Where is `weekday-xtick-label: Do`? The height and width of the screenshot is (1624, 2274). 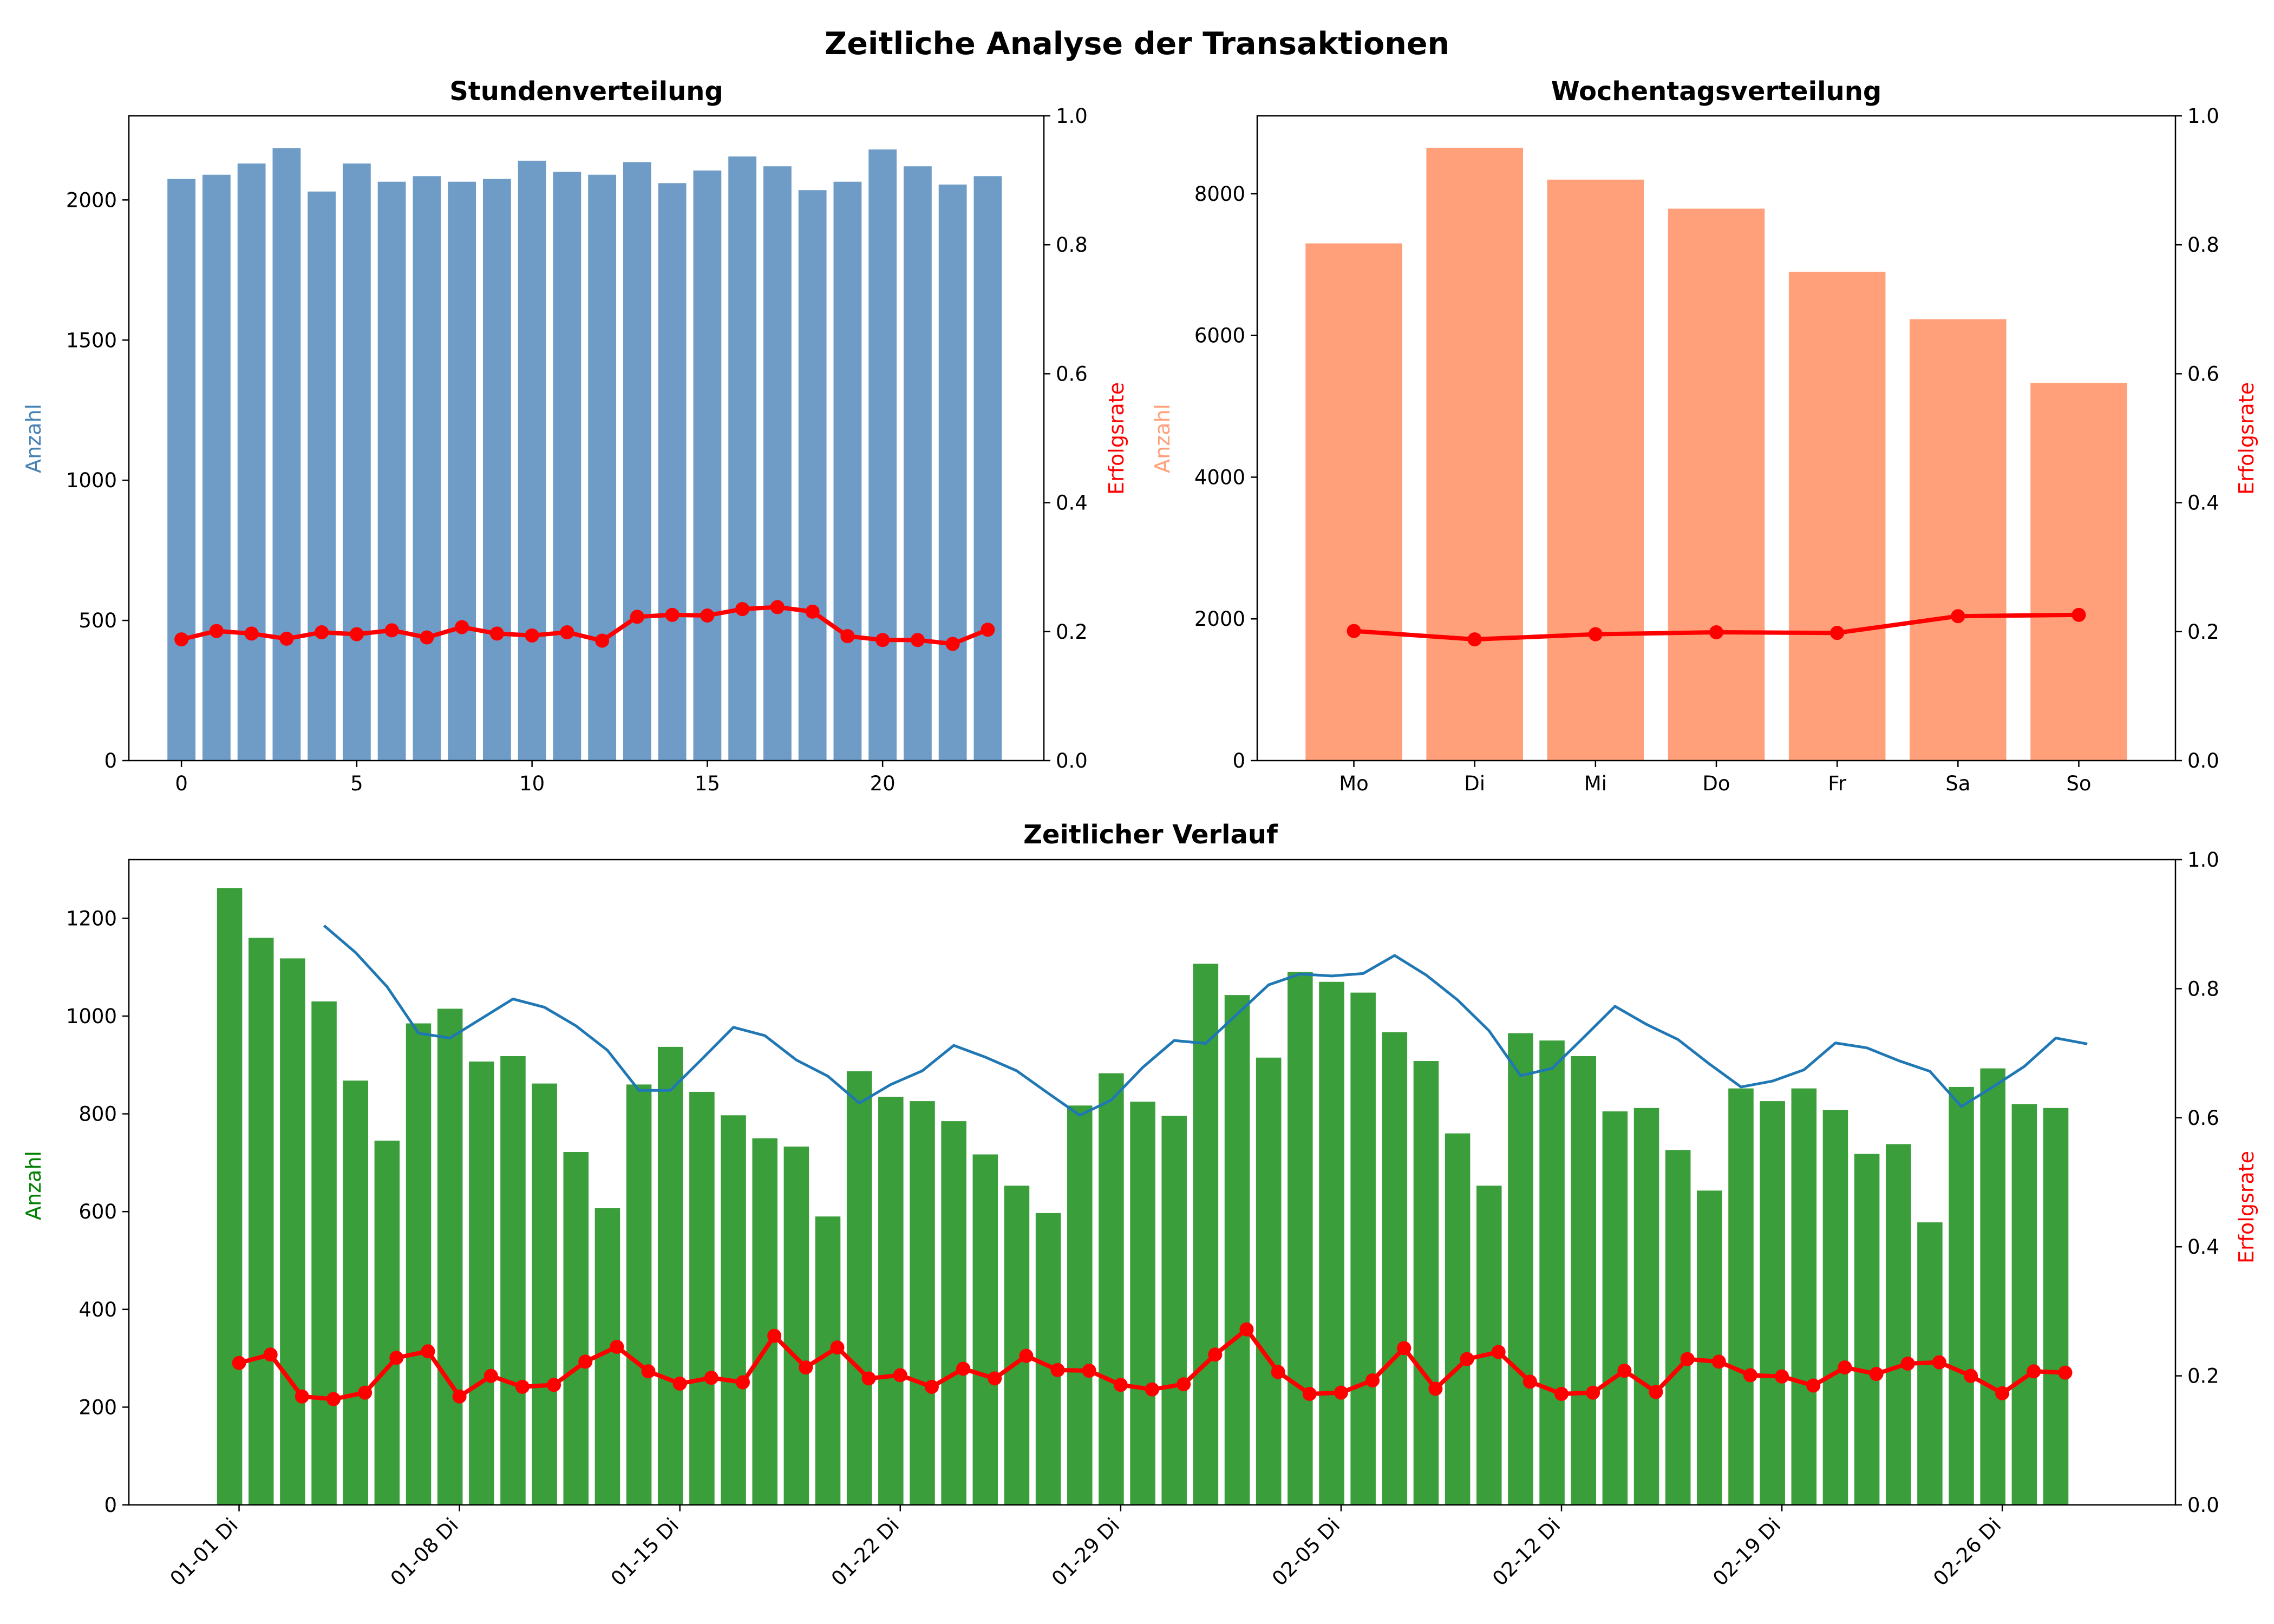 weekday-xtick-label: Do is located at coordinates (1716, 783).